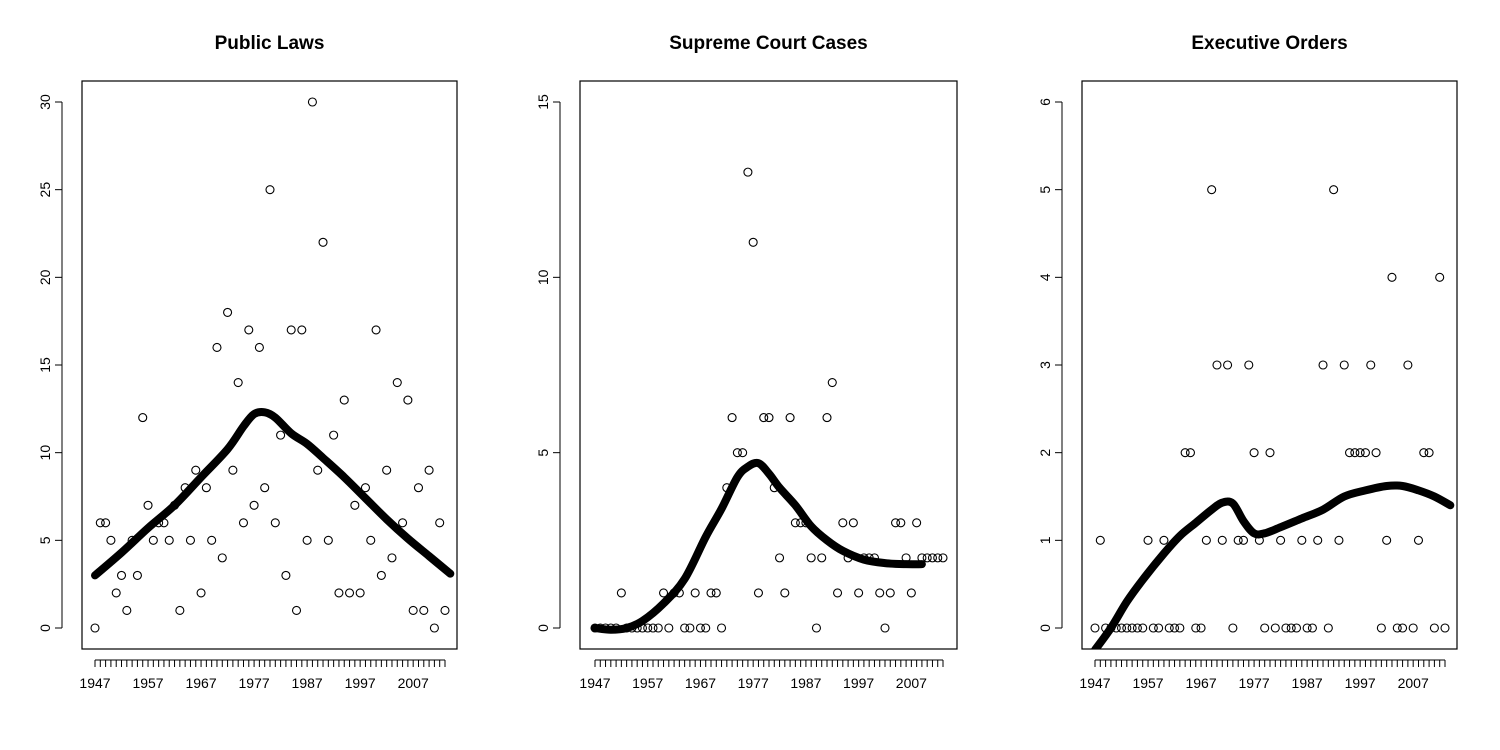 The width and height of the screenshot is (1500, 750). I want to click on x-tick-label: 1957, so click(147, 683).